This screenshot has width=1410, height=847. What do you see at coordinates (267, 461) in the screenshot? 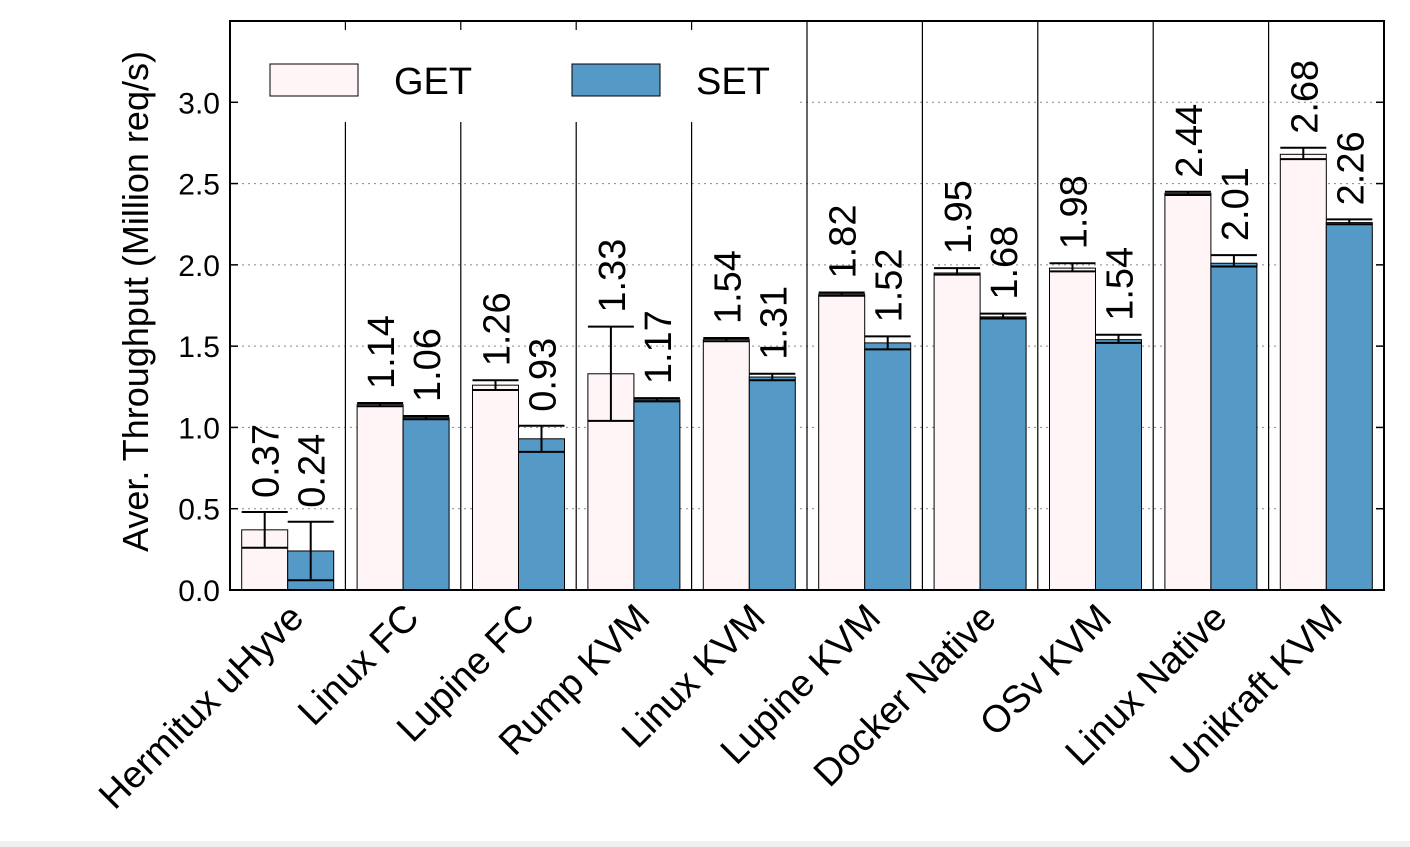
I see `value-label-get-0: 0.37` at bounding box center [267, 461].